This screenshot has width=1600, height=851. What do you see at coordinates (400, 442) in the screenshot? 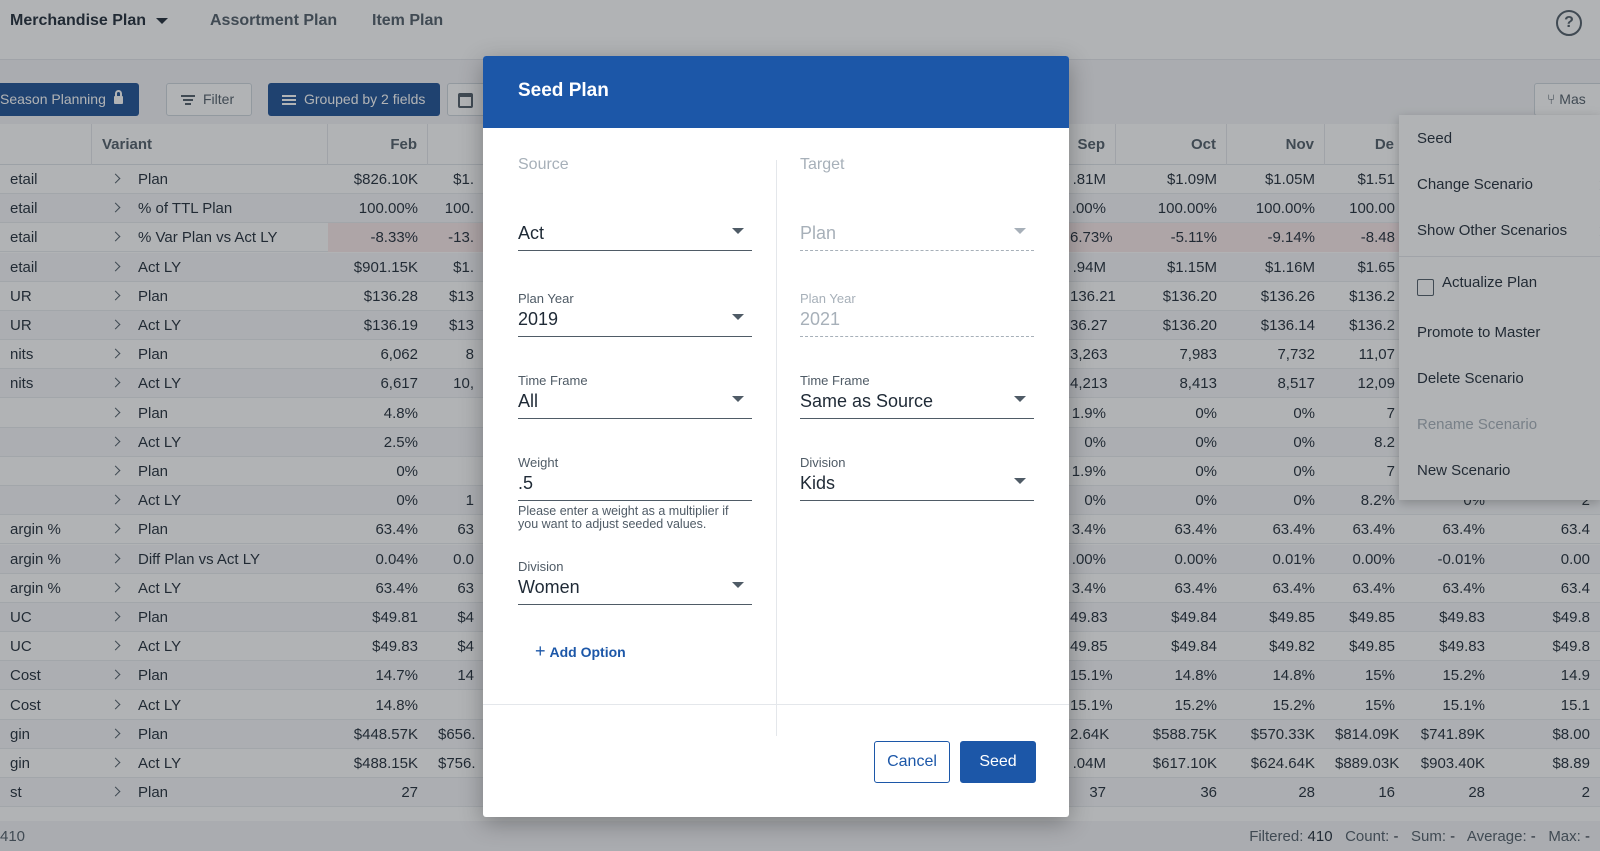
I see `cell-feb: 2.5%` at bounding box center [400, 442].